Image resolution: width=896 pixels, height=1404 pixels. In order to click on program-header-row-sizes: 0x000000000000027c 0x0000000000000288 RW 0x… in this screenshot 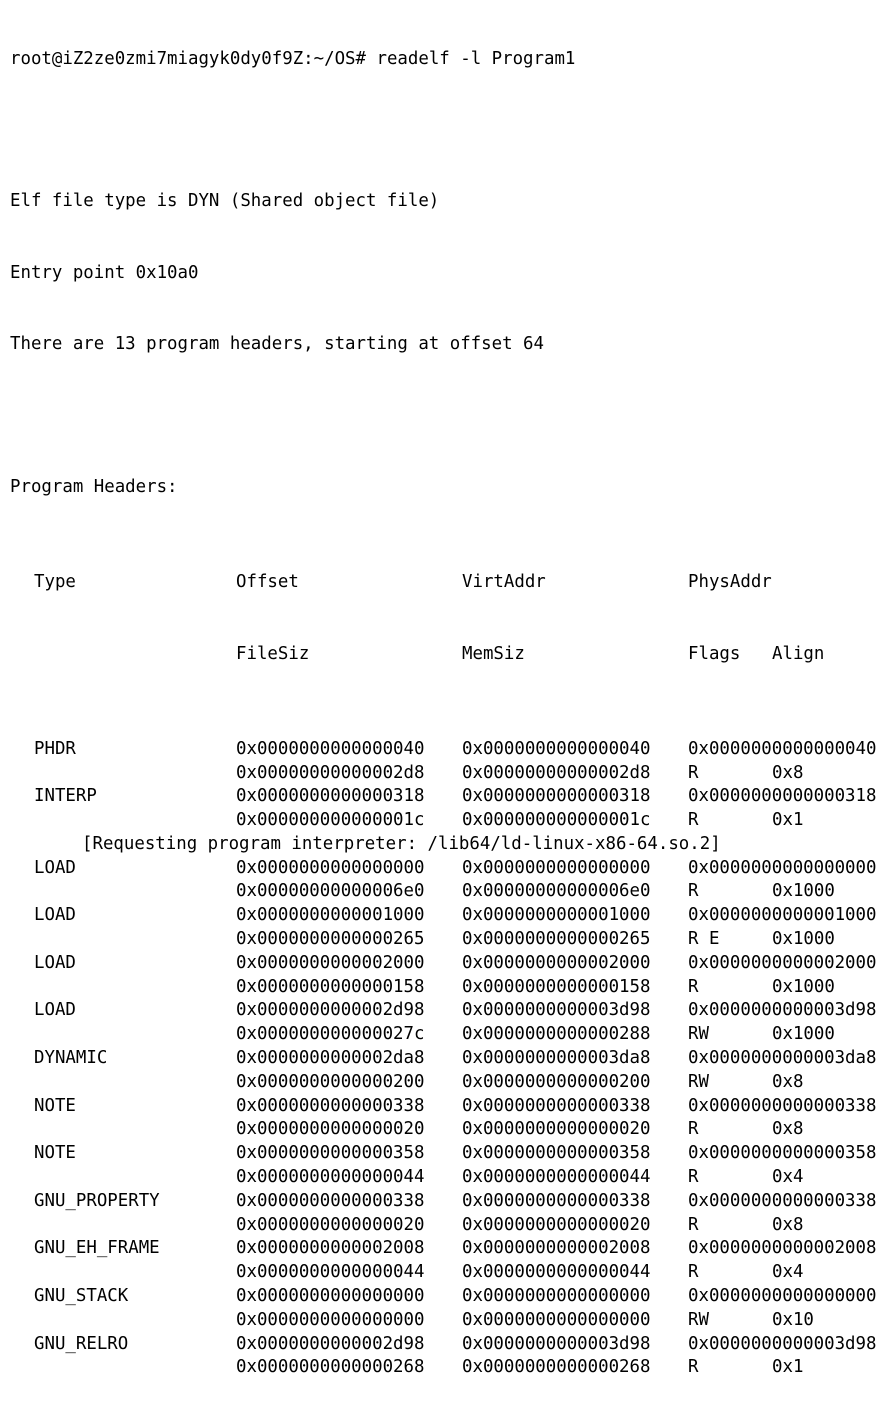, I will do `click(453, 1035)`.